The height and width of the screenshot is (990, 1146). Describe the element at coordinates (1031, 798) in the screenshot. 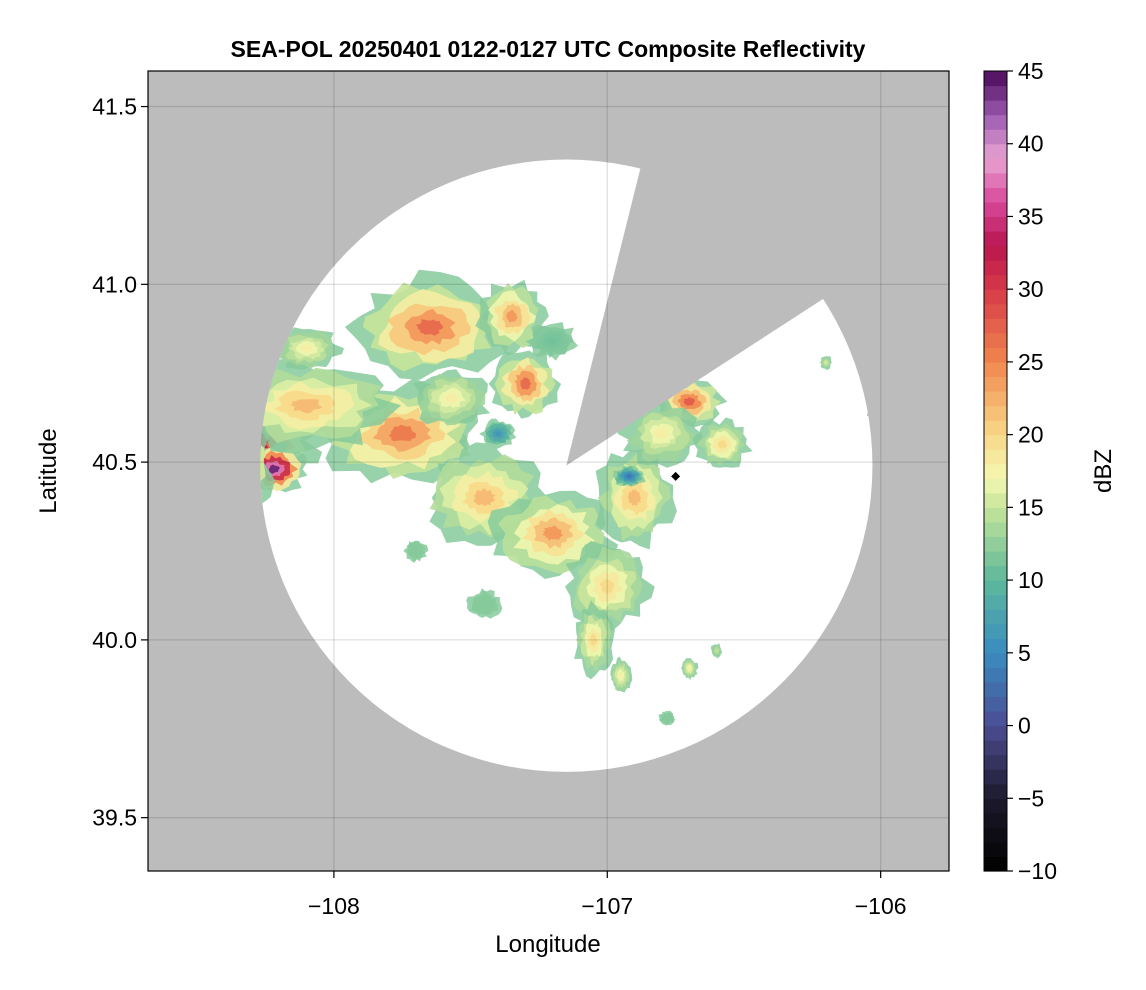

I see `colorbar-tick-label: −5` at that location.